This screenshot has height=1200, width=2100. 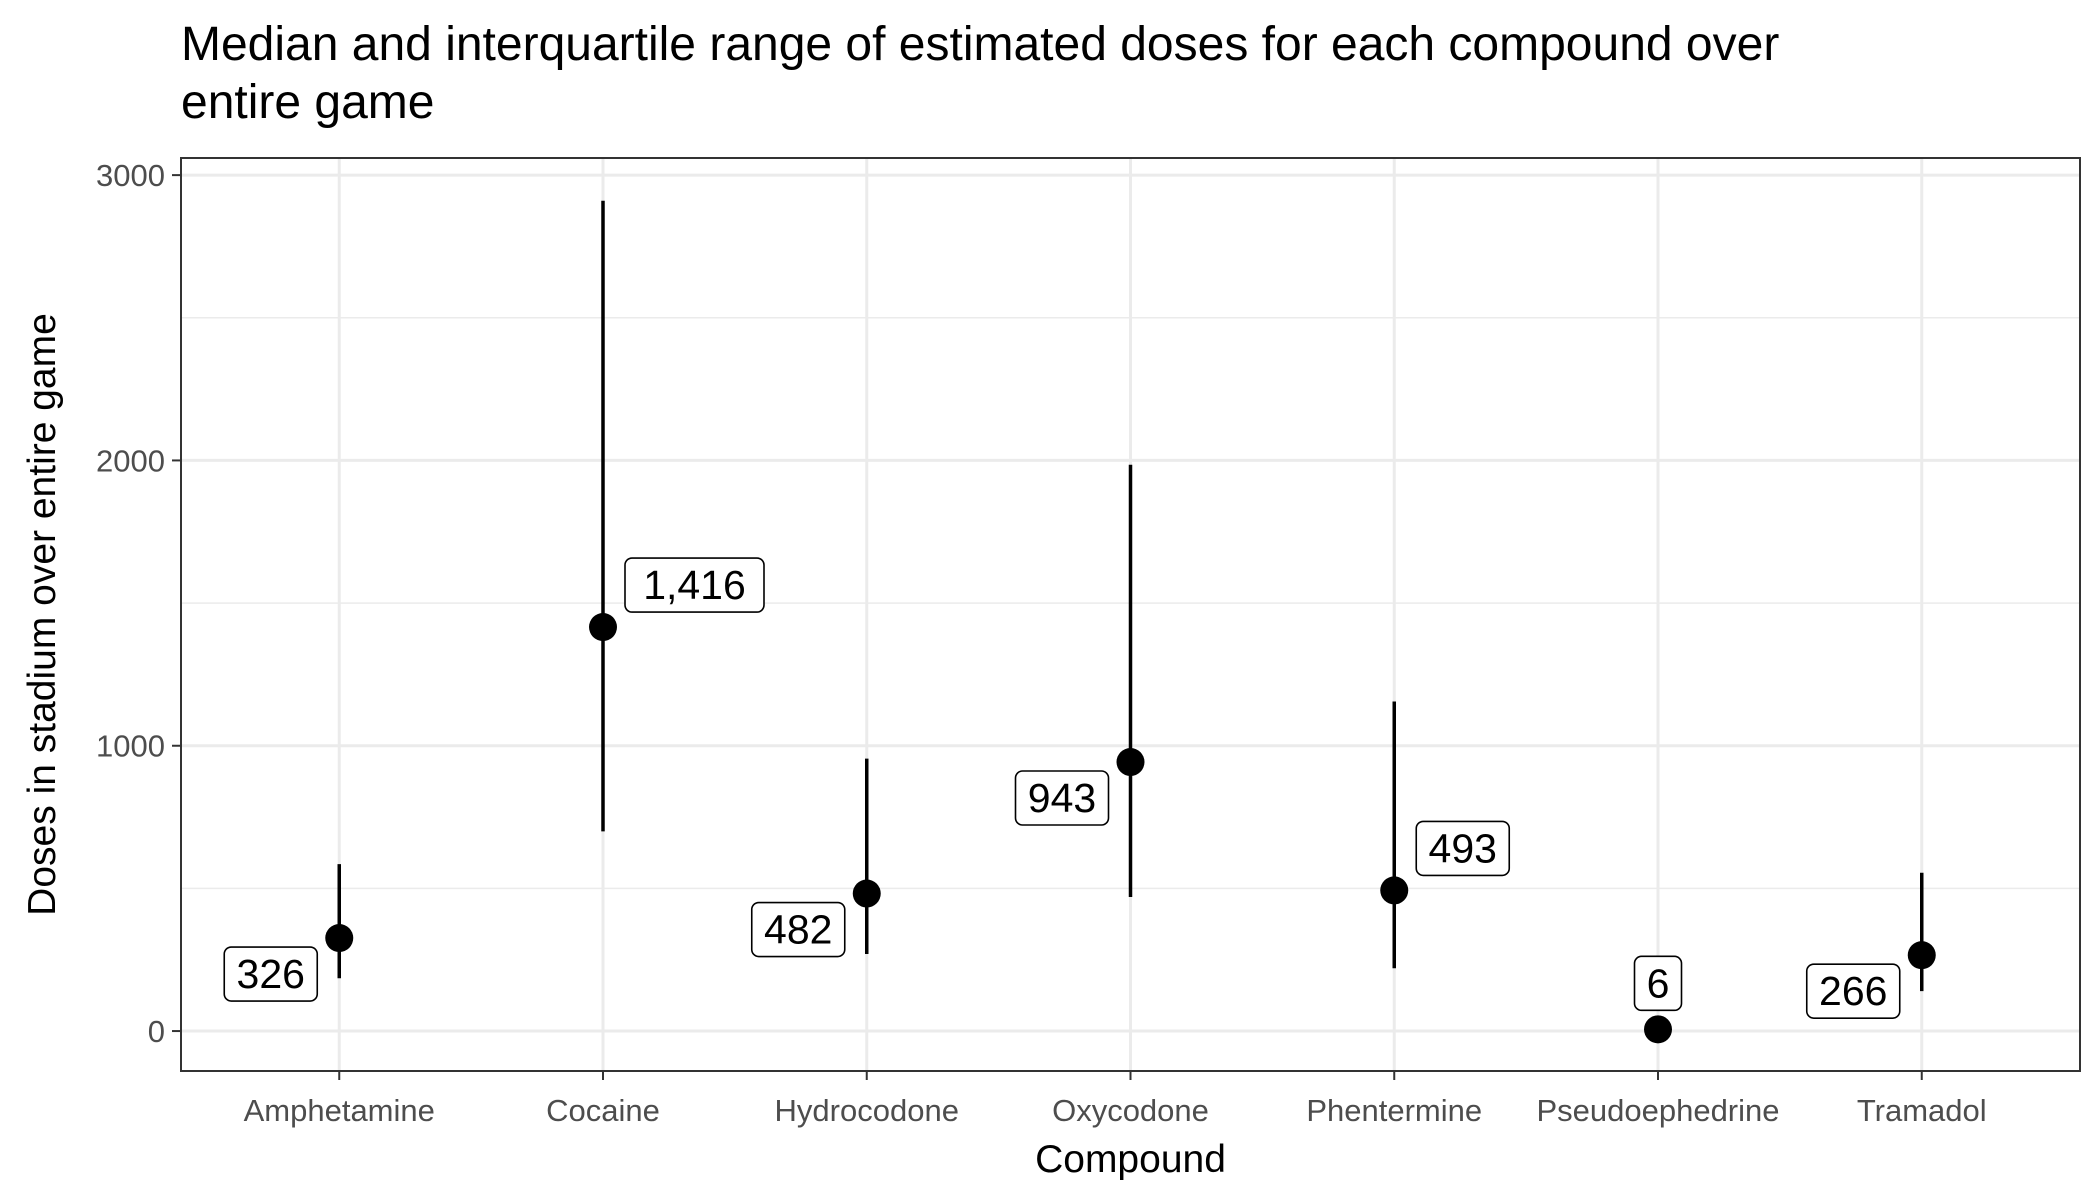 What do you see at coordinates (42, 614) in the screenshot?
I see `y-axis-title: Doses in stadium over entire game` at bounding box center [42, 614].